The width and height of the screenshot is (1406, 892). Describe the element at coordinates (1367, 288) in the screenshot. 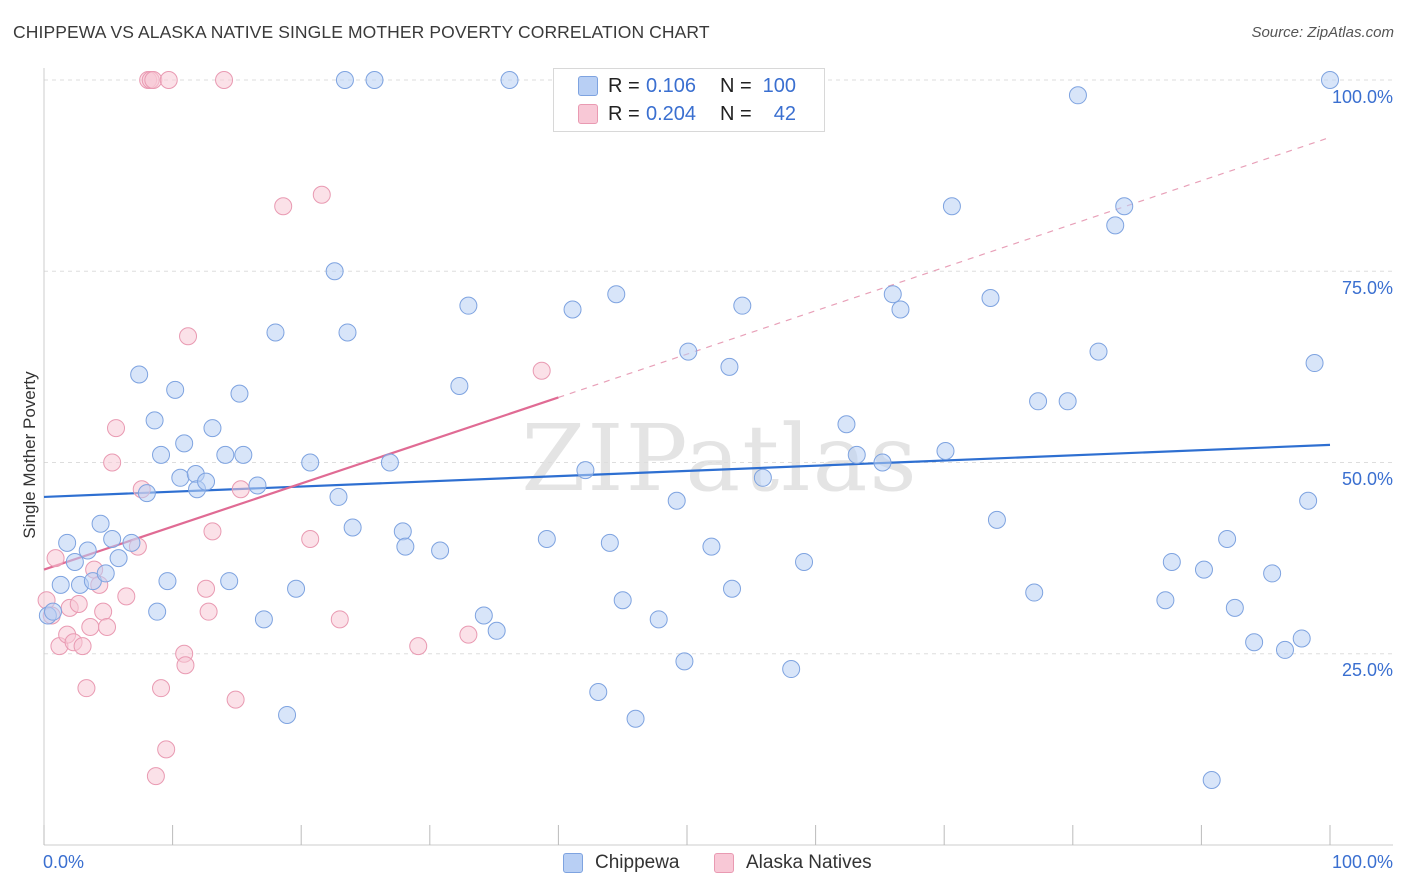

I see `y-tick-label-75: 75.0%` at that location.